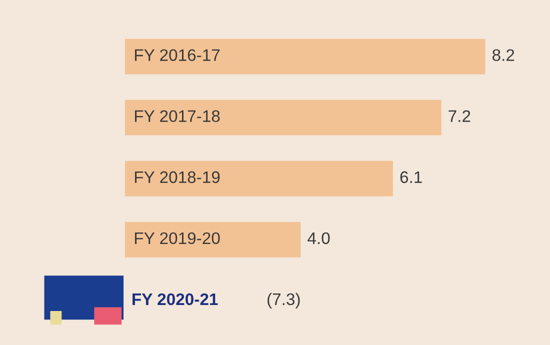 This screenshot has height=345, width=550. I want to click on data-label: 7.2, so click(459, 116).